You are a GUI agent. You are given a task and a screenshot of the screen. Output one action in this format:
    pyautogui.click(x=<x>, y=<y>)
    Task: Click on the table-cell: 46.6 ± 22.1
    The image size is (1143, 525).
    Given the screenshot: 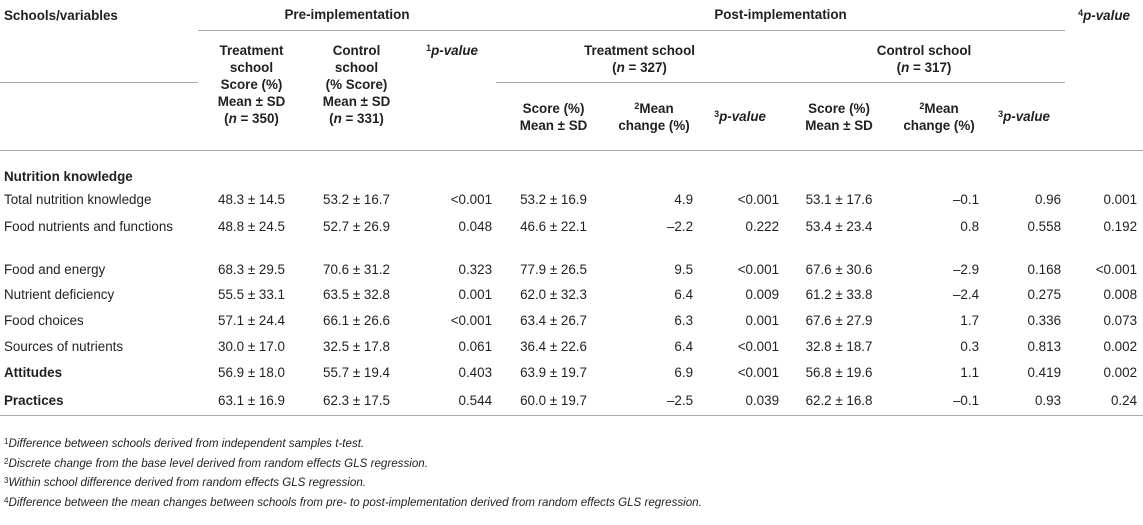 What is the action you would take?
    pyautogui.click(x=553, y=226)
    